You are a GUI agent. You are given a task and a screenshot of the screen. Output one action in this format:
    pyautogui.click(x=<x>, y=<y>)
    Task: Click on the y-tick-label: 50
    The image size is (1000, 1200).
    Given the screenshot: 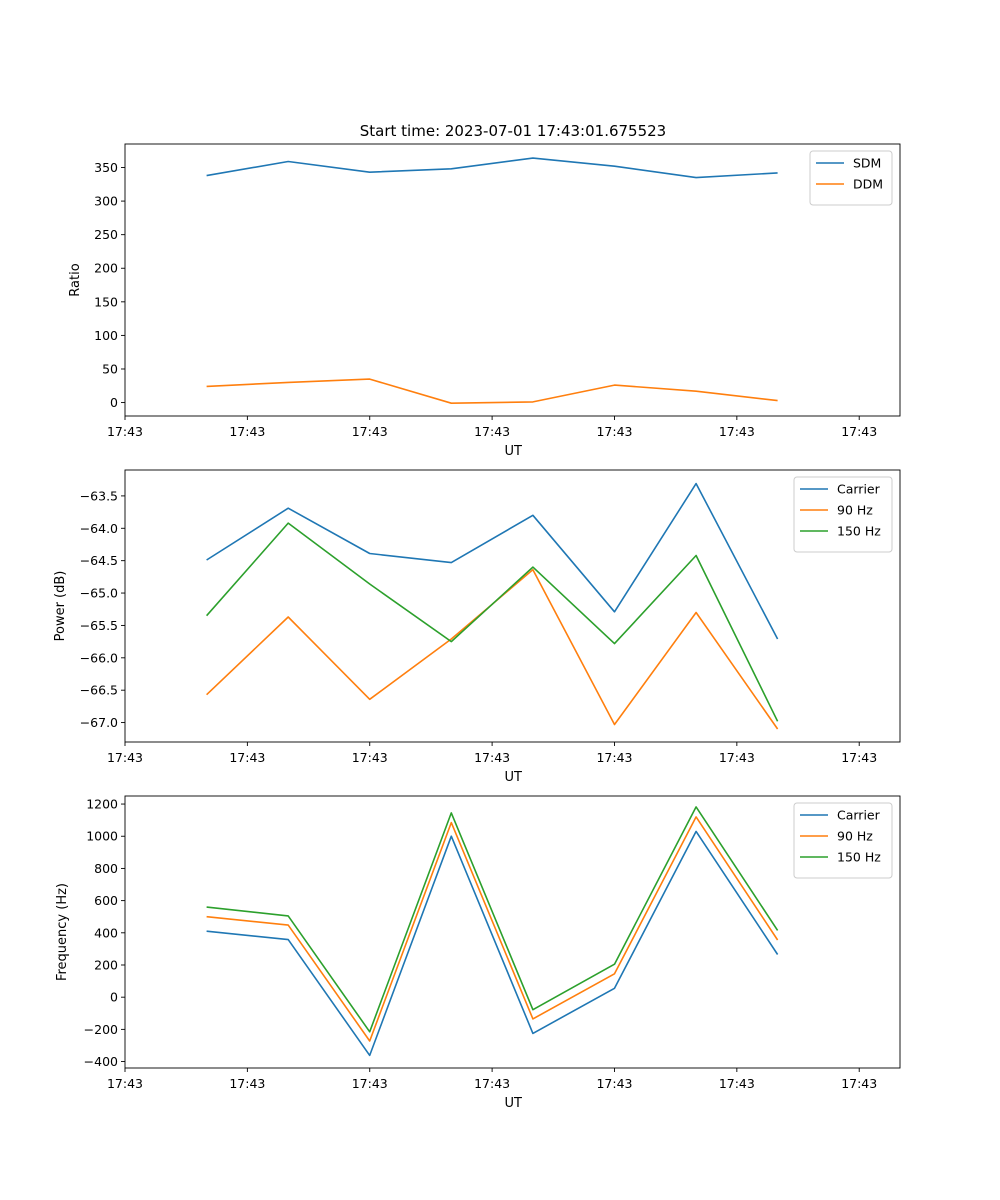 What is the action you would take?
    pyautogui.click(x=110, y=368)
    